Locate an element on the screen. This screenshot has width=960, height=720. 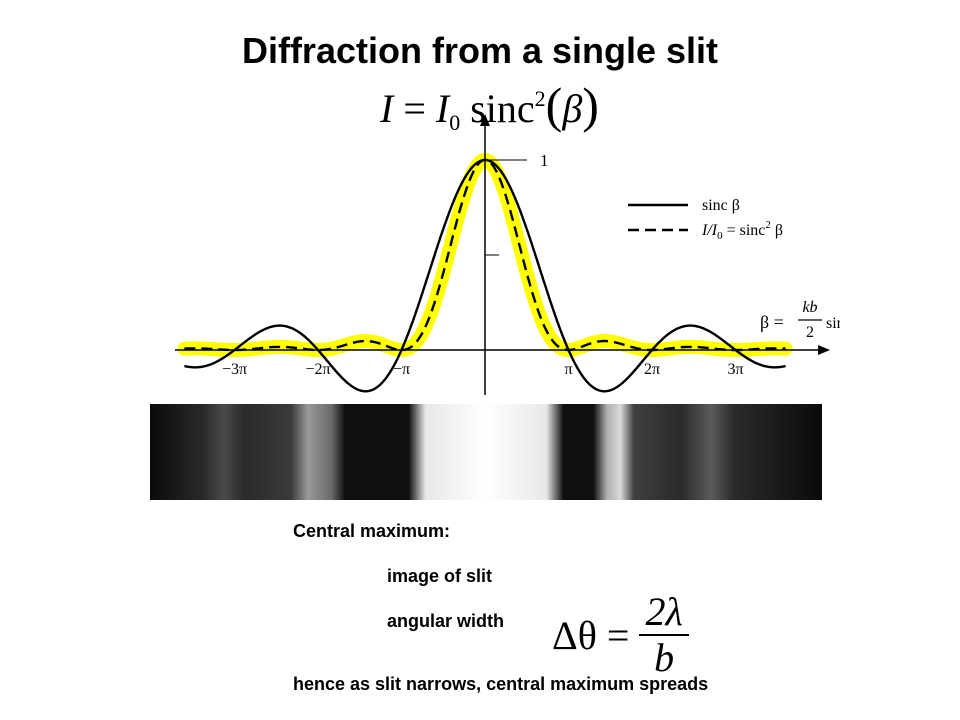
formula-lparen: ( is located at coordinates (554, 105).